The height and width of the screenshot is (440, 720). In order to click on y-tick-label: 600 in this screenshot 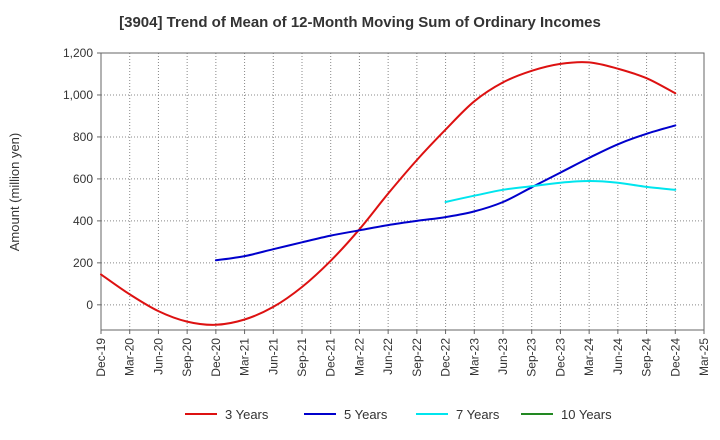, I will do `click(83, 179)`.